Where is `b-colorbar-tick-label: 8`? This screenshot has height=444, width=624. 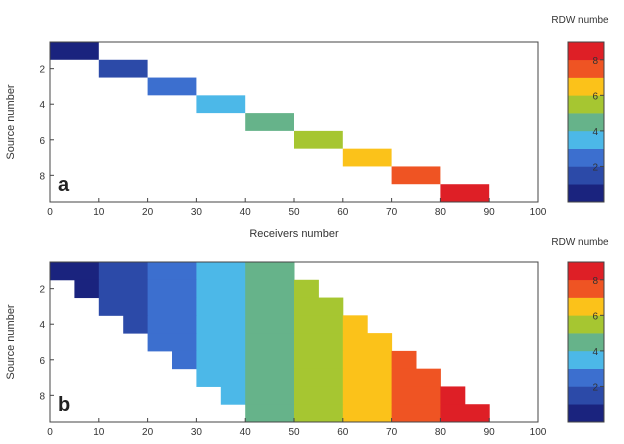 b-colorbar-tick-label: 8 is located at coordinates (595, 281).